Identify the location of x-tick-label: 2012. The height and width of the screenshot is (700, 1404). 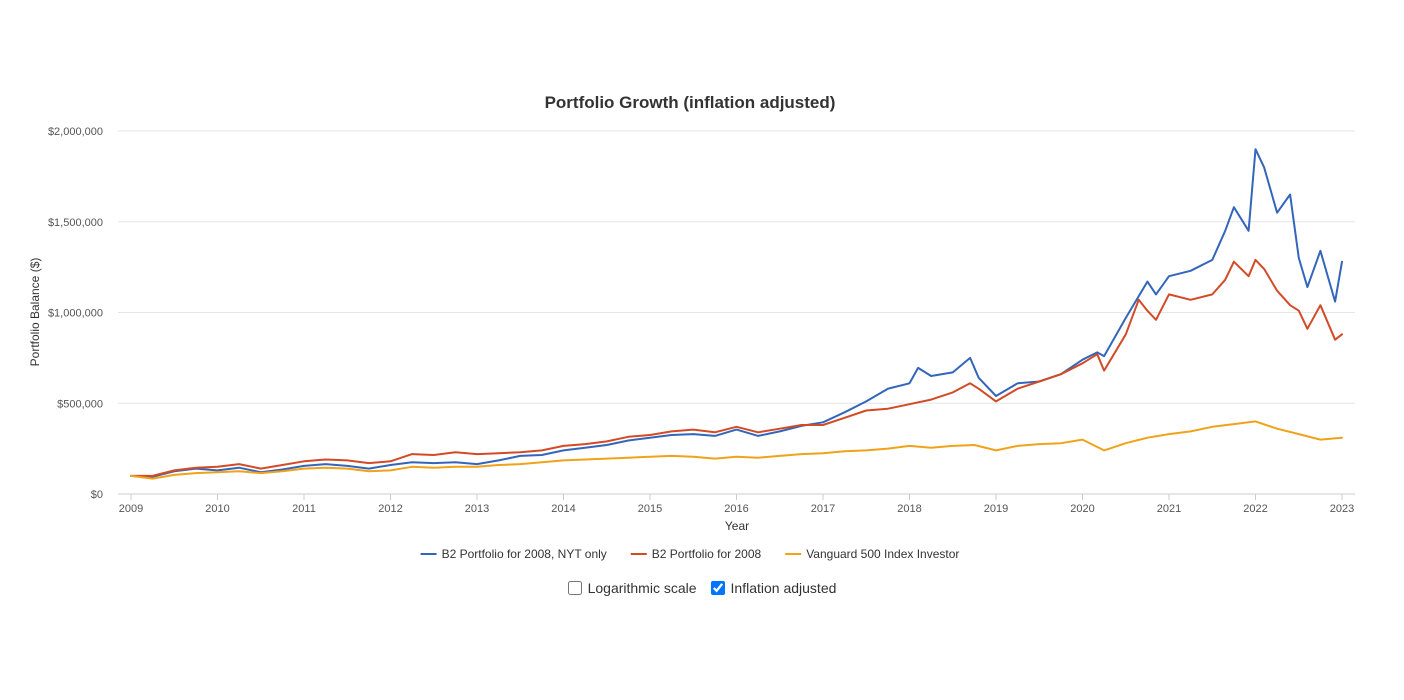
(390, 509).